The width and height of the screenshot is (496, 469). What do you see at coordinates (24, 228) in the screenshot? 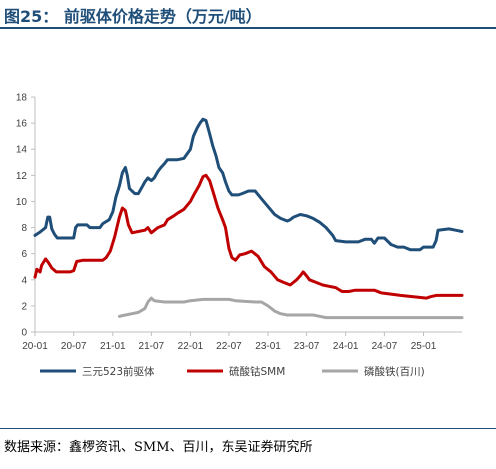
I see `y-tick-label: 8` at bounding box center [24, 228].